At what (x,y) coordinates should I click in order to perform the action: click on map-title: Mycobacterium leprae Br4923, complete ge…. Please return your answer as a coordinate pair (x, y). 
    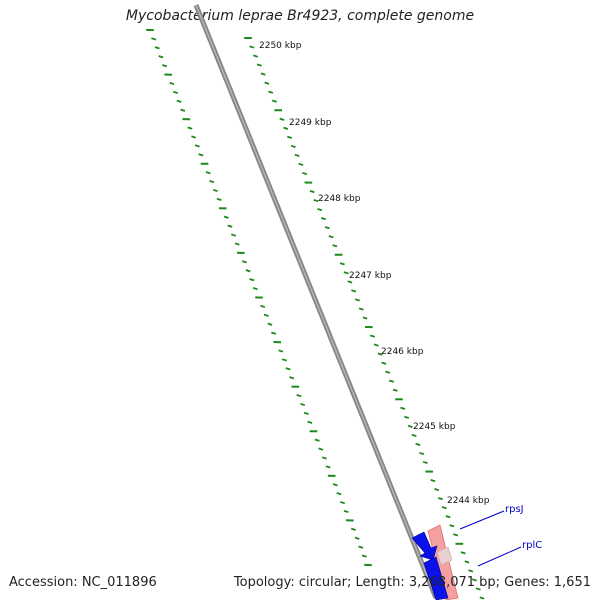
    Looking at the image, I should click on (300, 16).